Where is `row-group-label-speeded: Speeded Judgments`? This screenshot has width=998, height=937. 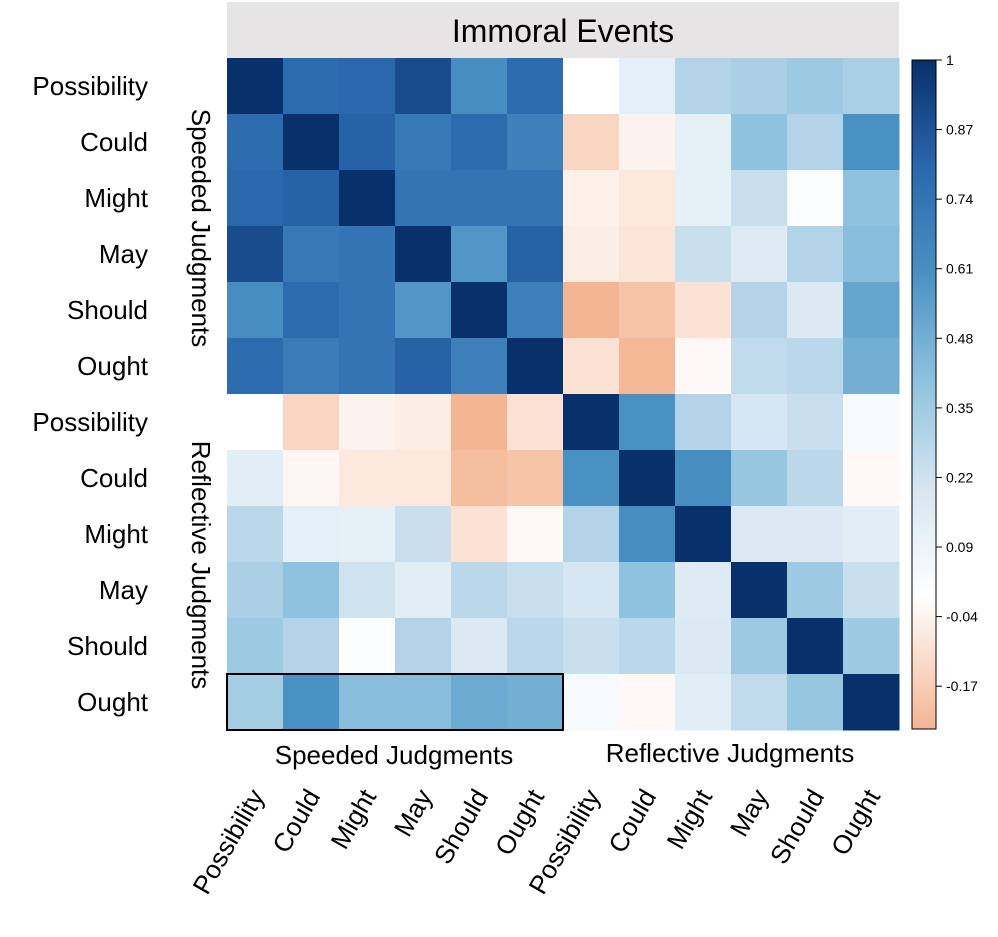
row-group-label-speeded: Speeded Judgments is located at coordinates (201, 228).